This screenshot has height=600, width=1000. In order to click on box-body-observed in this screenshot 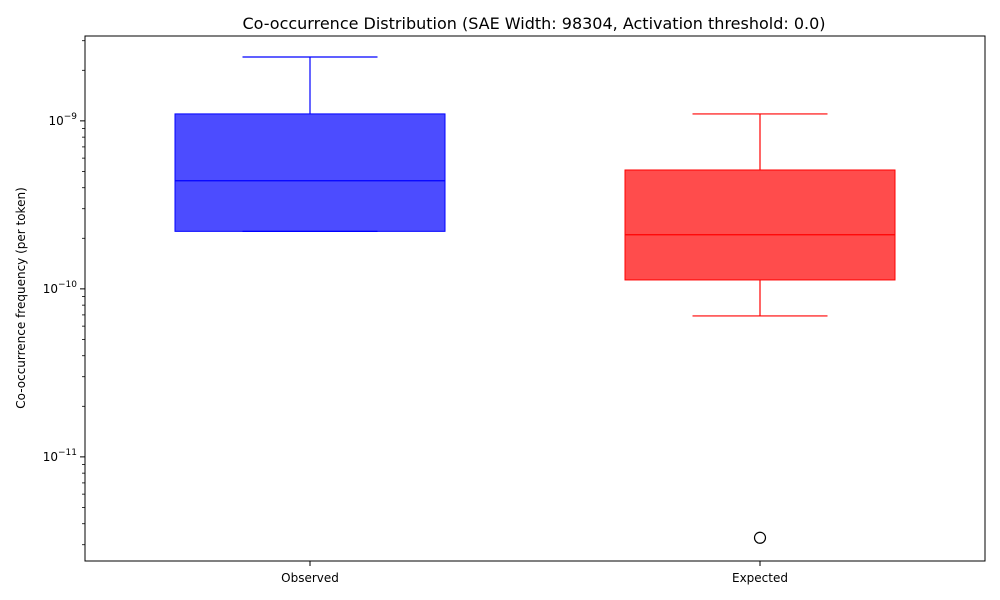, I will do `click(310, 172)`.